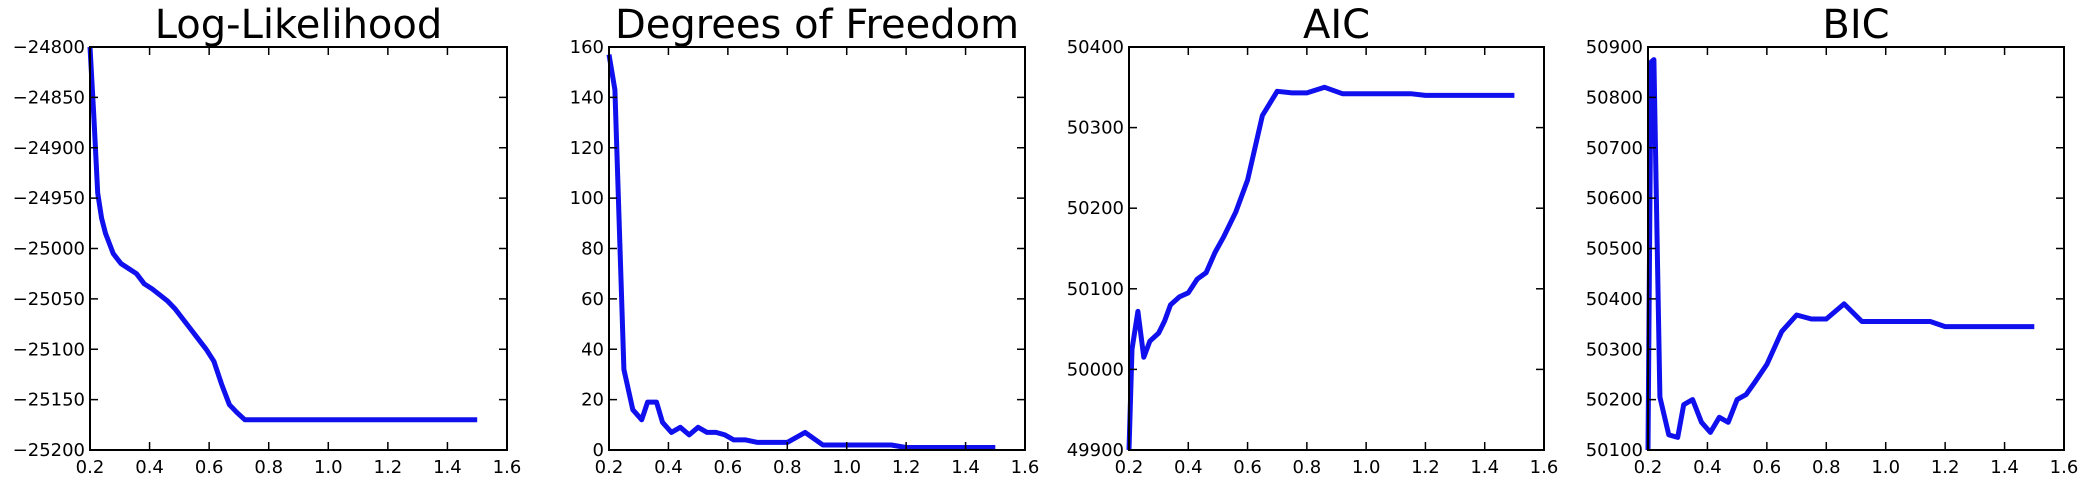 This screenshot has height=485, width=2084. Describe the element at coordinates (592, 400) in the screenshot. I see `y-tick-label: 20` at that location.